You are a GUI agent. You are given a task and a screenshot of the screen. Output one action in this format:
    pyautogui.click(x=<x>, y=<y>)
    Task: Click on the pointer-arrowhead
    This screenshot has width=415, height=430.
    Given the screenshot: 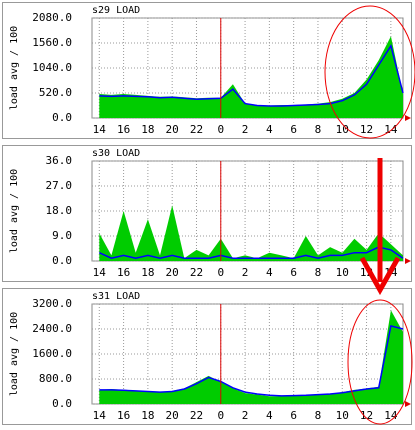 What is the action you would take?
    pyautogui.click(x=380, y=276)
    